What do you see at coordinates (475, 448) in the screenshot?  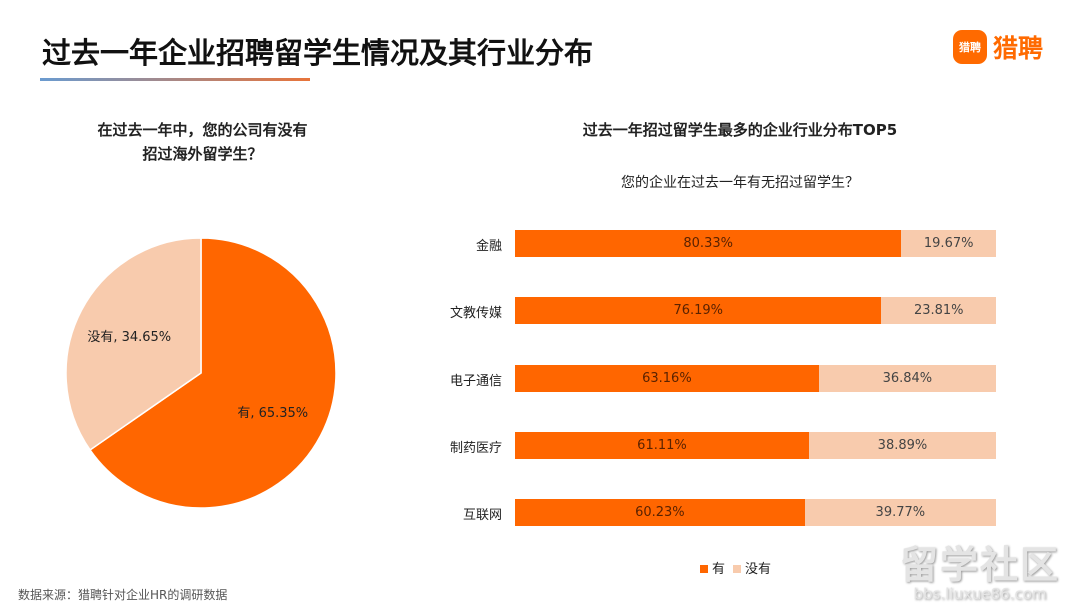 I see `category-label: 制药医疗` at bounding box center [475, 448].